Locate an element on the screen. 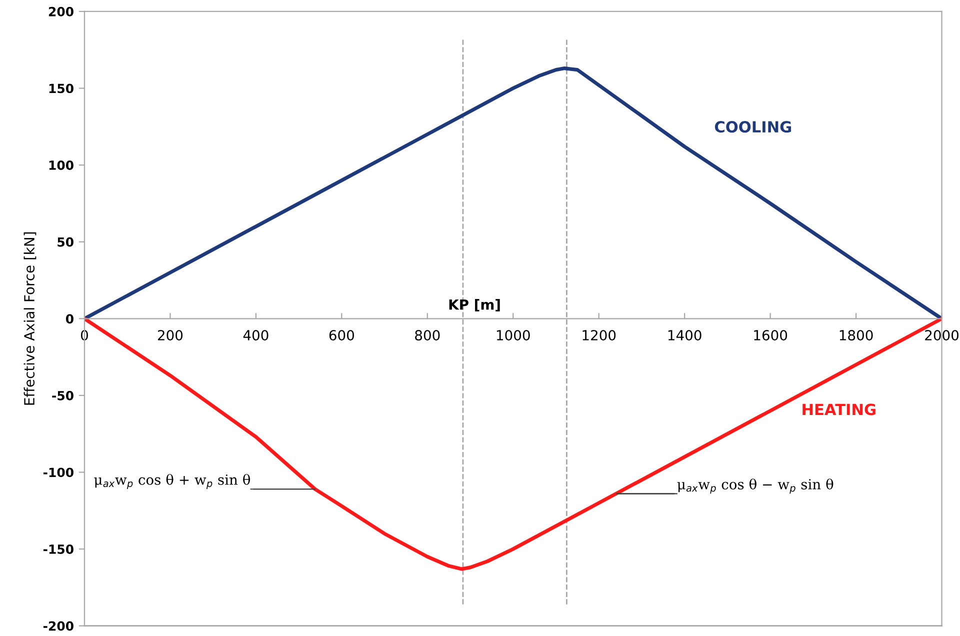 The width and height of the screenshot is (960, 636). x-tick-label: 1200 is located at coordinates (599, 335).